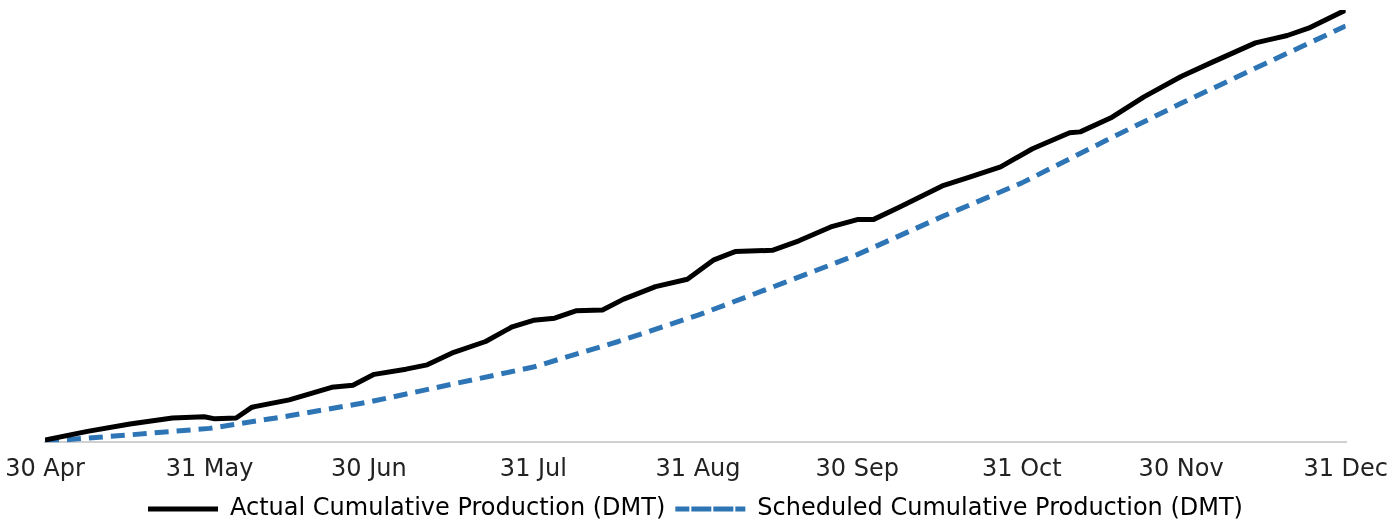  What do you see at coordinates (698, 467) in the screenshot?
I see `x-tick-label: 31 Aug` at bounding box center [698, 467].